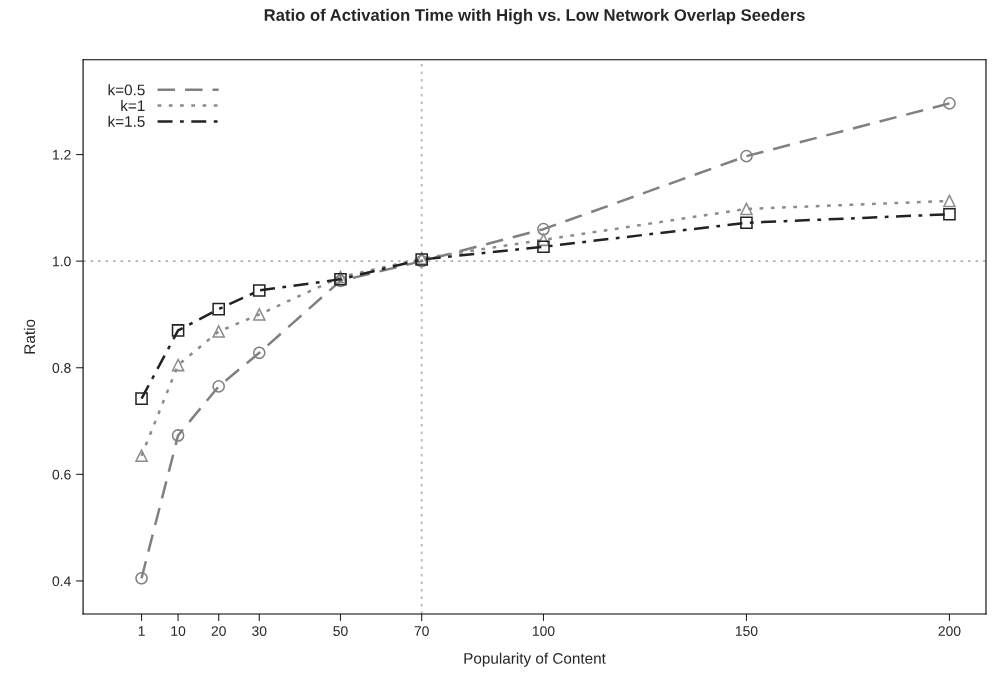  What do you see at coordinates (949, 631) in the screenshot?
I see `x-tick-label: 200` at bounding box center [949, 631].